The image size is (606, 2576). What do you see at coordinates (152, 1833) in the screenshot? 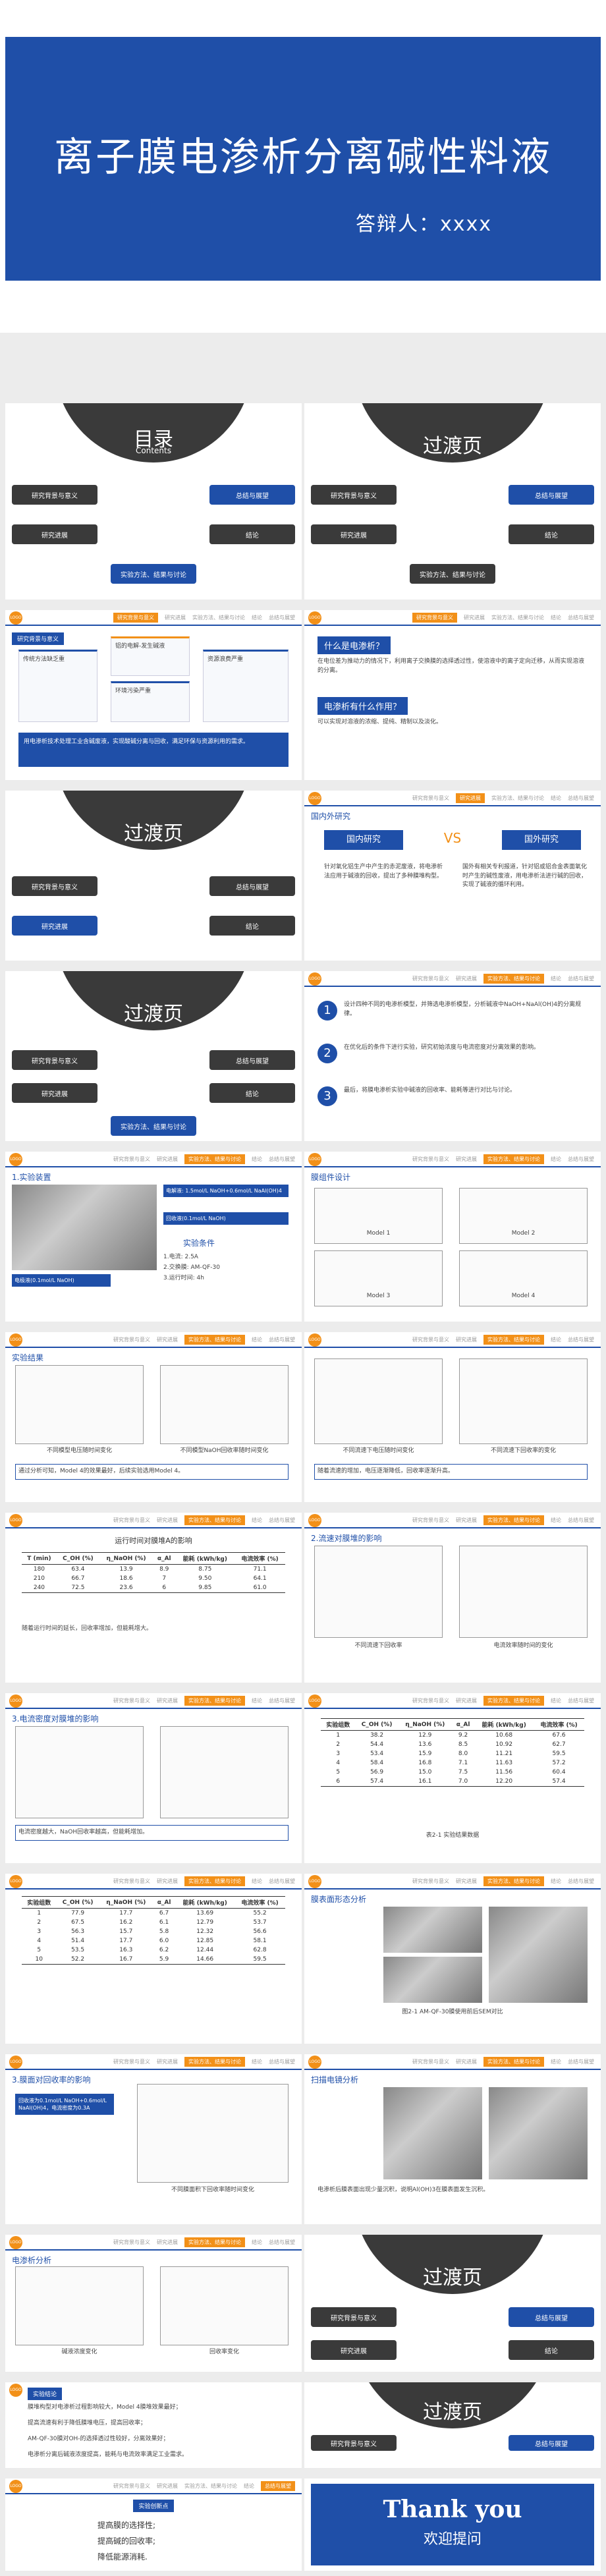
I see `result-note: 电流密度越大，NaOH回收率越高，但能耗增加。` at bounding box center [152, 1833].